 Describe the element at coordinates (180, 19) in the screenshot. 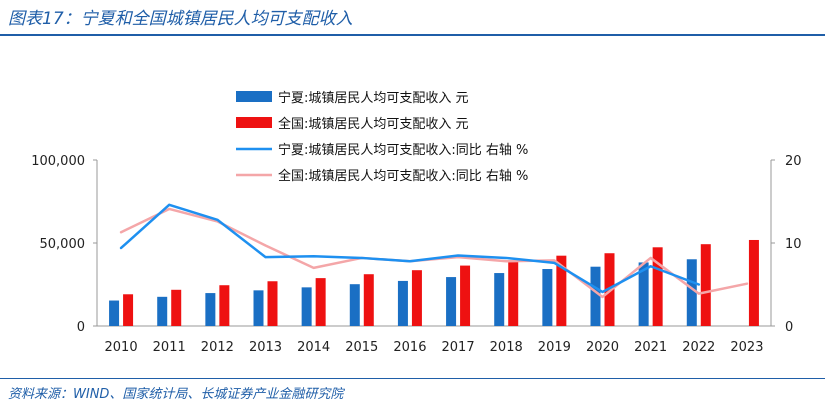

I see `chart-title: 图表17：宁夏和全国城镇居民人均可支配收入` at that location.